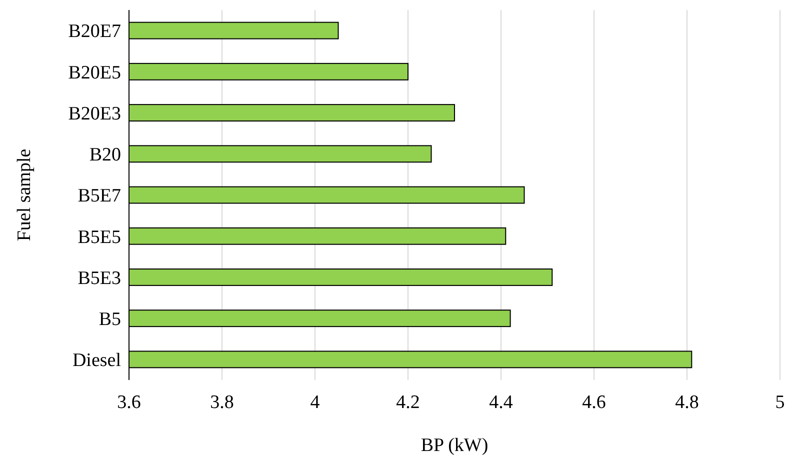  I want to click on x-tick-label: 4.6, so click(594, 402).